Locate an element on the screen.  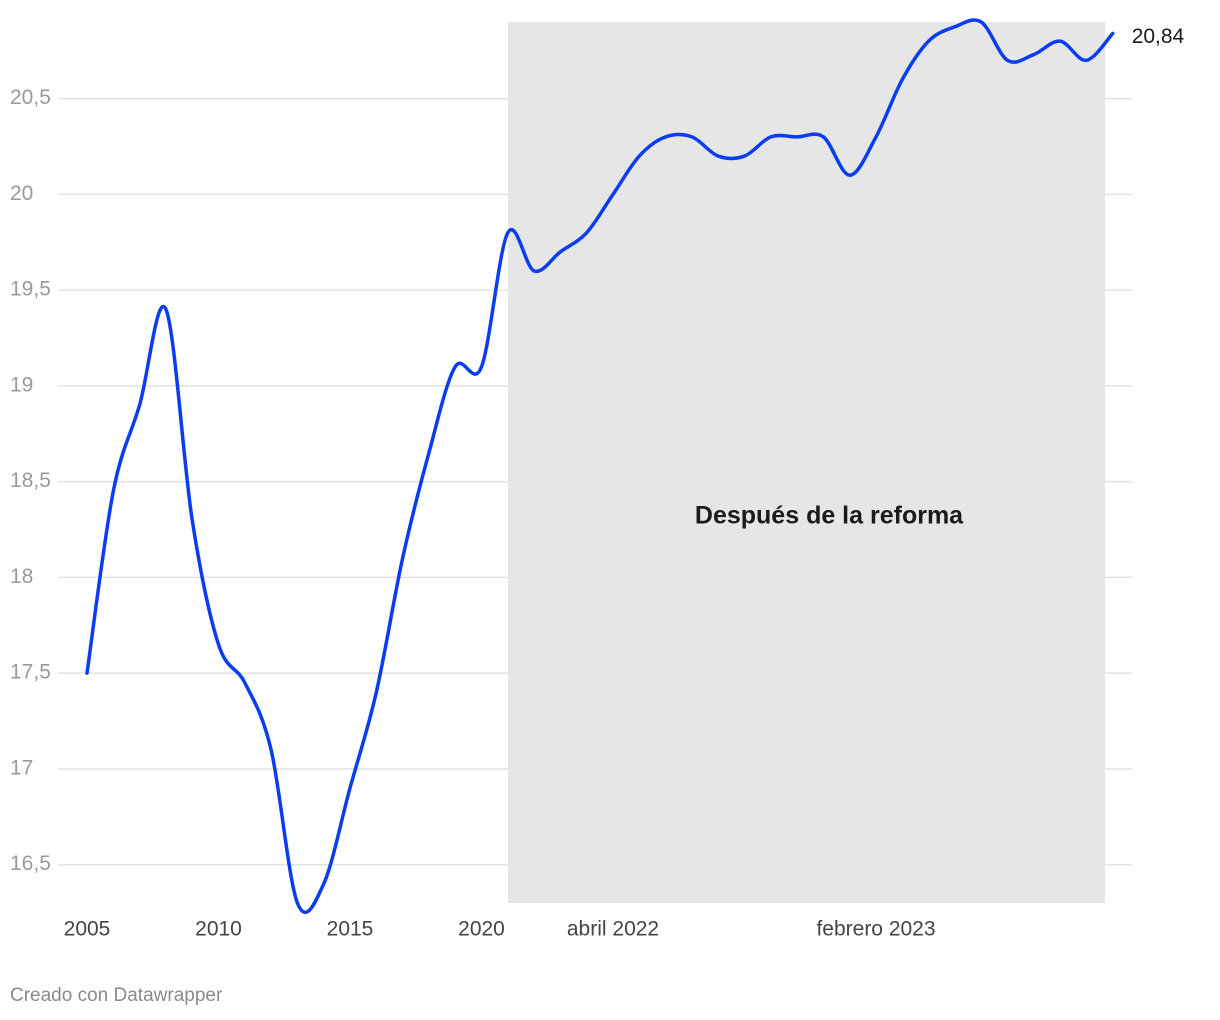
x-tick-label: 2020 is located at coordinates (481, 929).